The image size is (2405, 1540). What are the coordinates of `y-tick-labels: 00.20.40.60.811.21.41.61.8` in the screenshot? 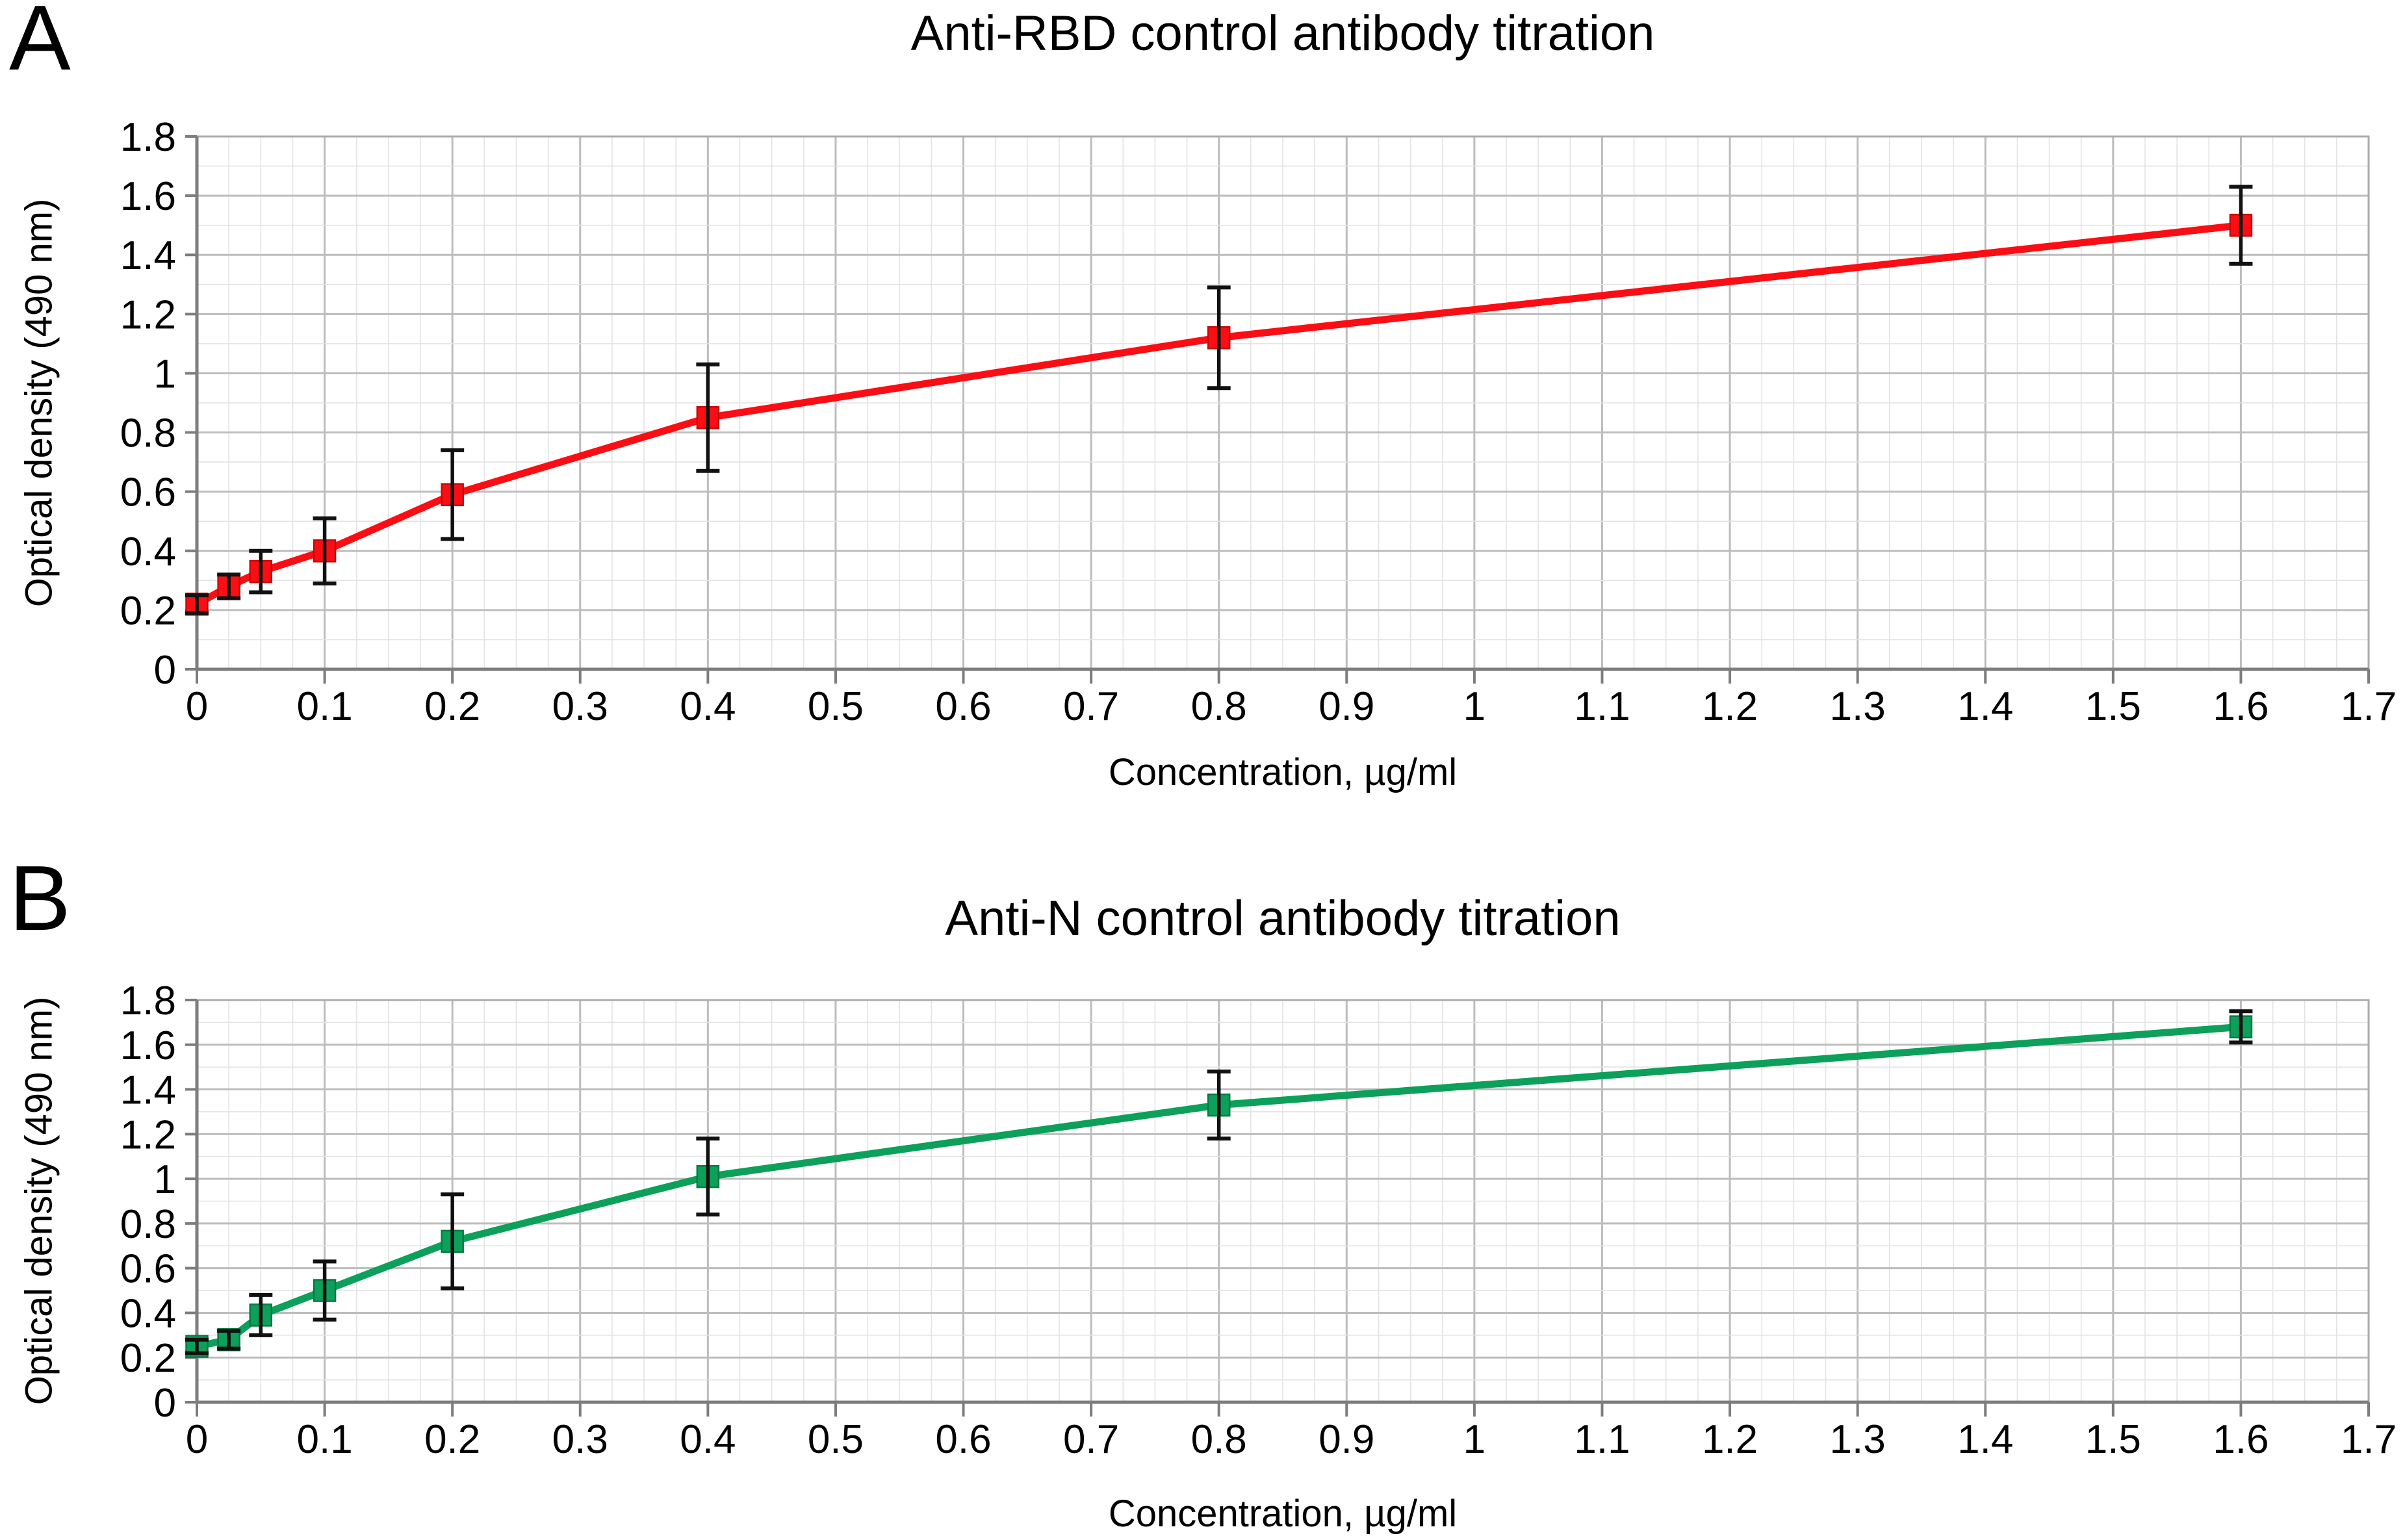 It's located at (158, 1202).